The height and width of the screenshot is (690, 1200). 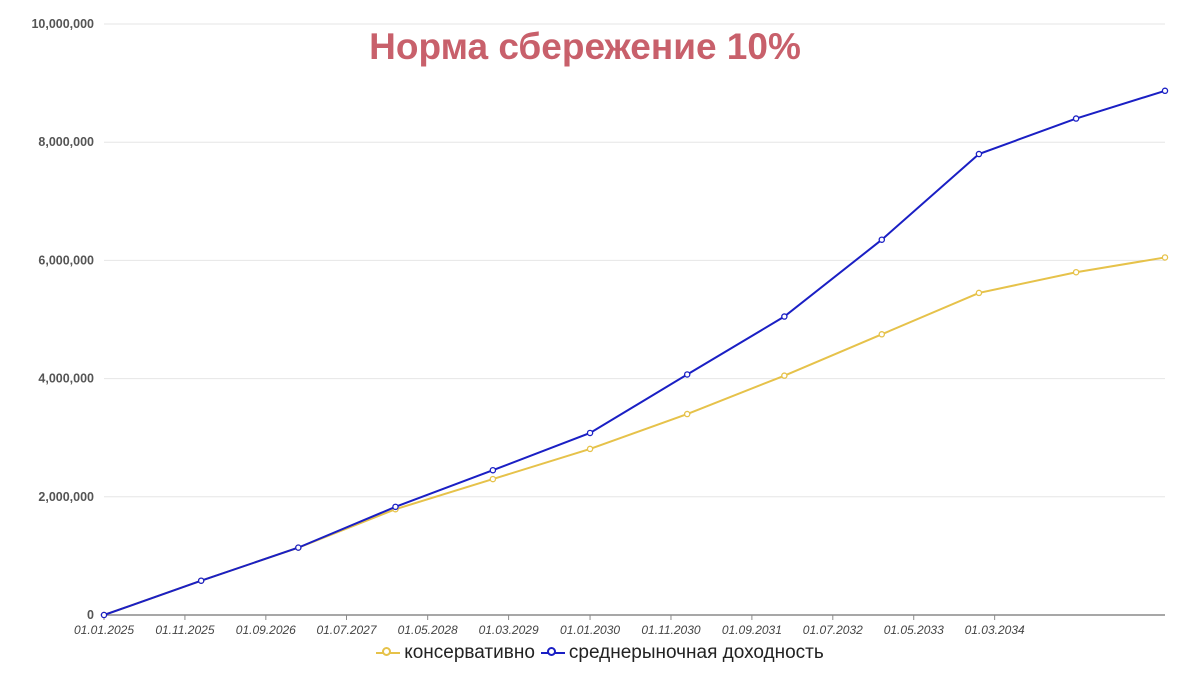 I want to click on axes, so click(x=634, y=617).